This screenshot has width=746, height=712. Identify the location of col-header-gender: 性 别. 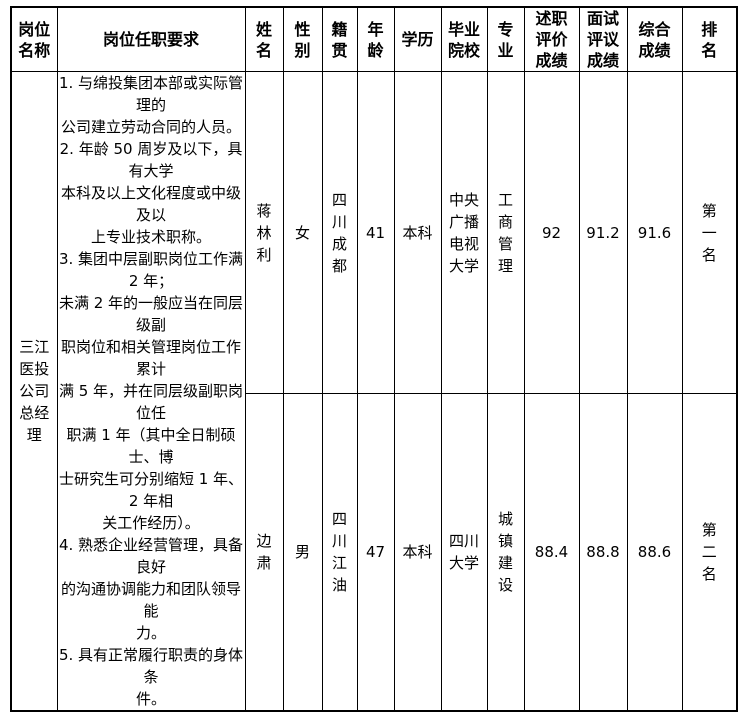
(302, 39).